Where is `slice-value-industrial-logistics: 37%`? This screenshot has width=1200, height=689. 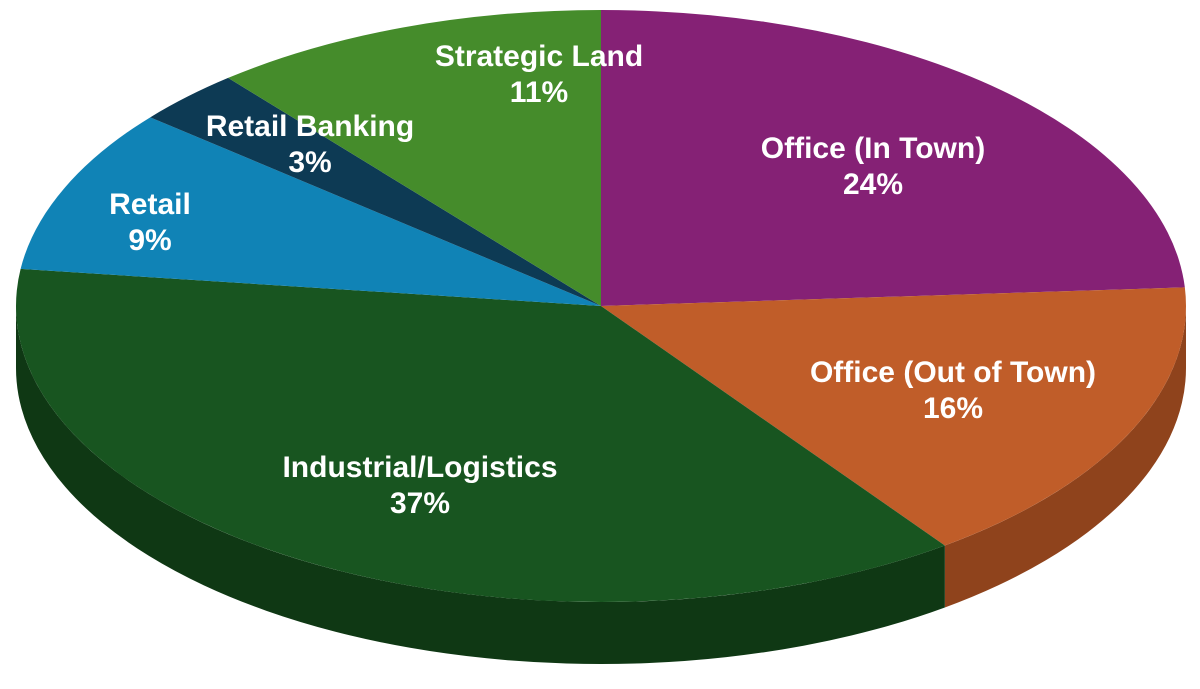 slice-value-industrial-logistics: 37% is located at coordinates (420, 503).